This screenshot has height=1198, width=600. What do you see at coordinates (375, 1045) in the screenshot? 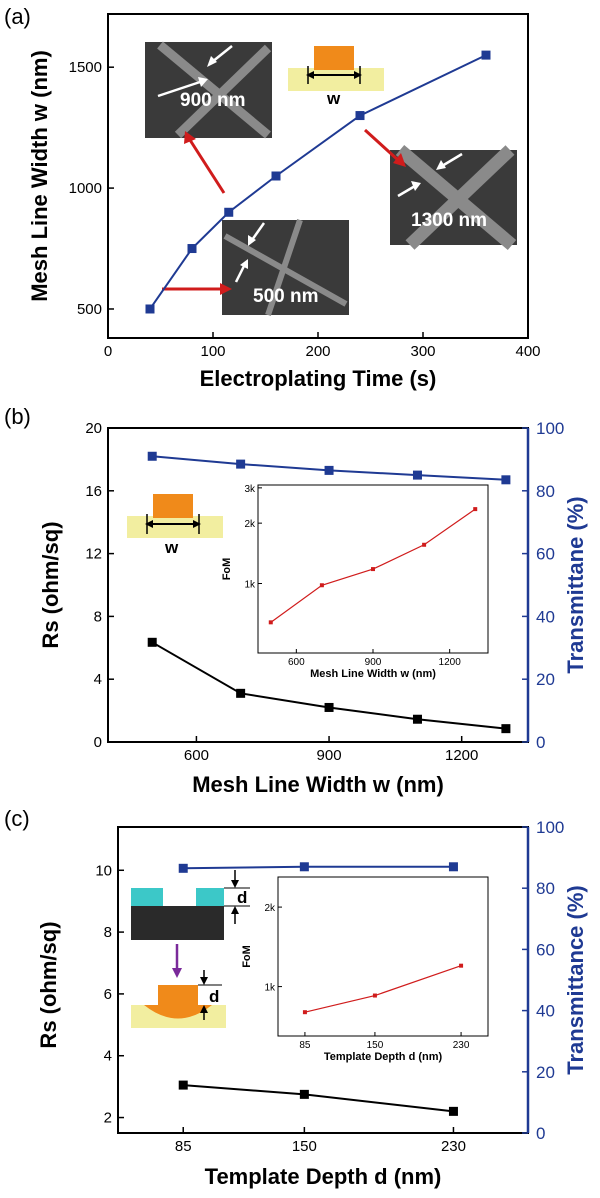
I see `inset-x-tick-label: 150` at bounding box center [375, 1045].